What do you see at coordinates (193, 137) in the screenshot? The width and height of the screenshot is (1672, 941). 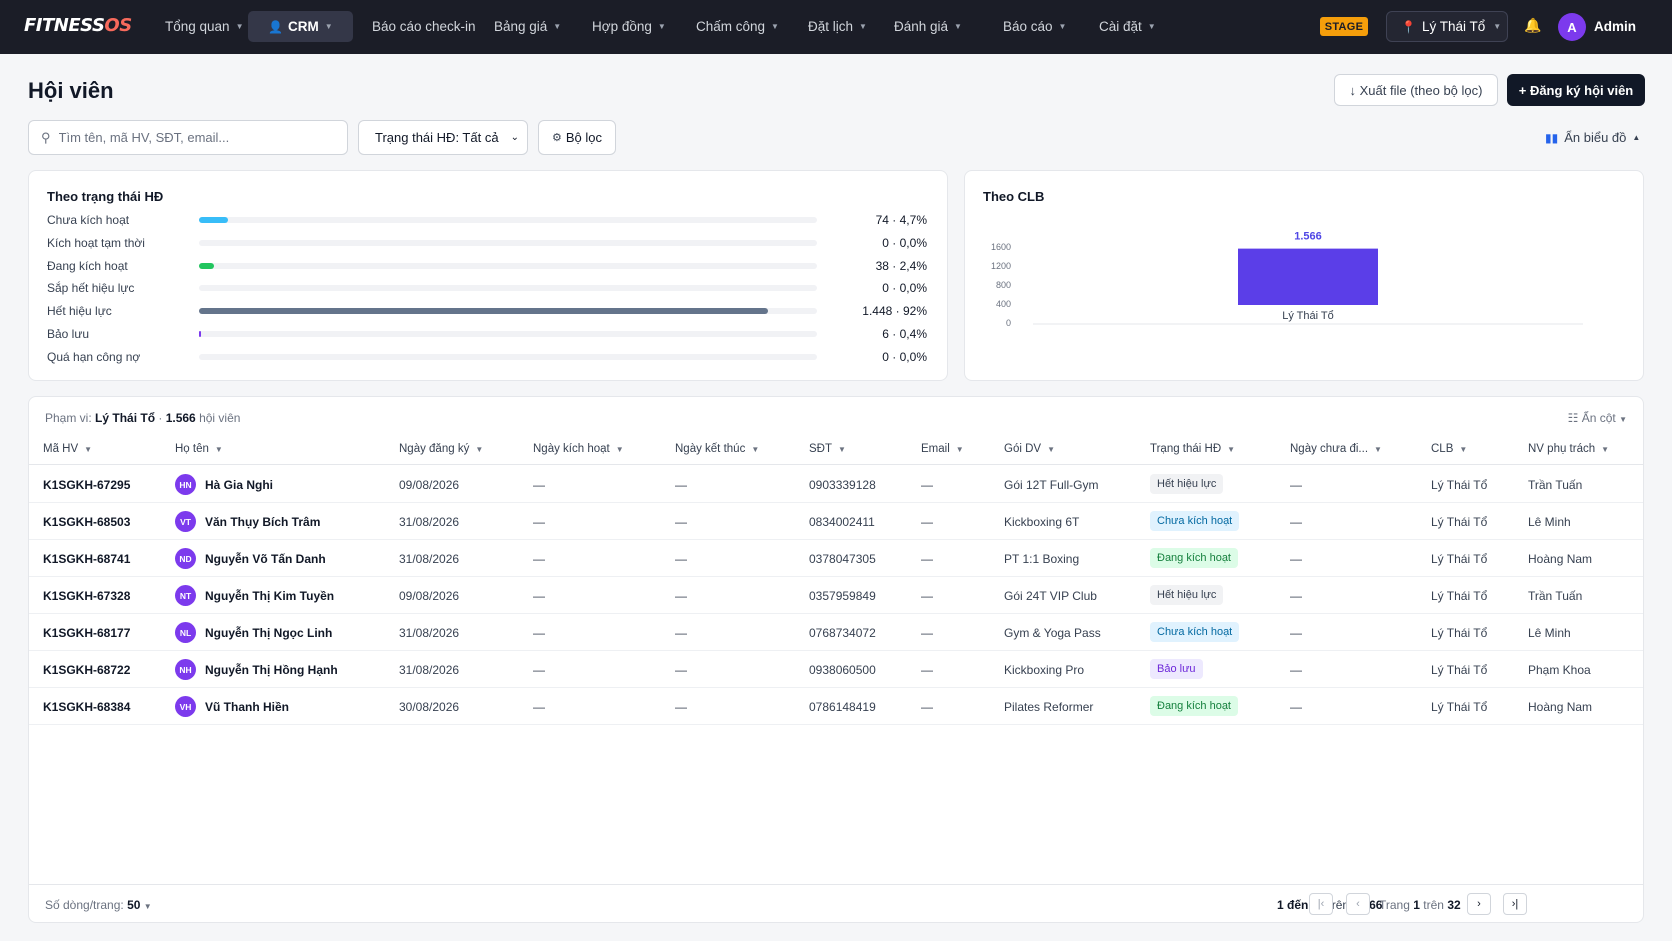 I see `search-input` at bounding box center [193, 137].